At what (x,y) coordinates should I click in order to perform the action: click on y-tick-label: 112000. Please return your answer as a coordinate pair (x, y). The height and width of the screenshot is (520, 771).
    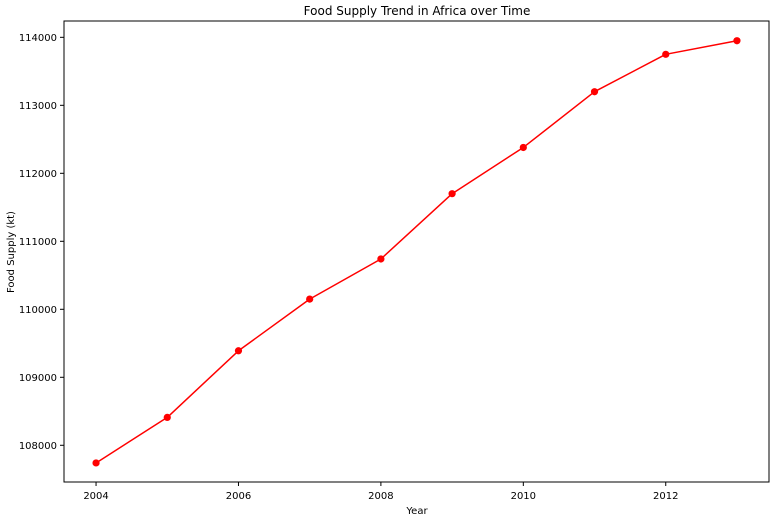
    Looking at the image, I should click on (38, 174).